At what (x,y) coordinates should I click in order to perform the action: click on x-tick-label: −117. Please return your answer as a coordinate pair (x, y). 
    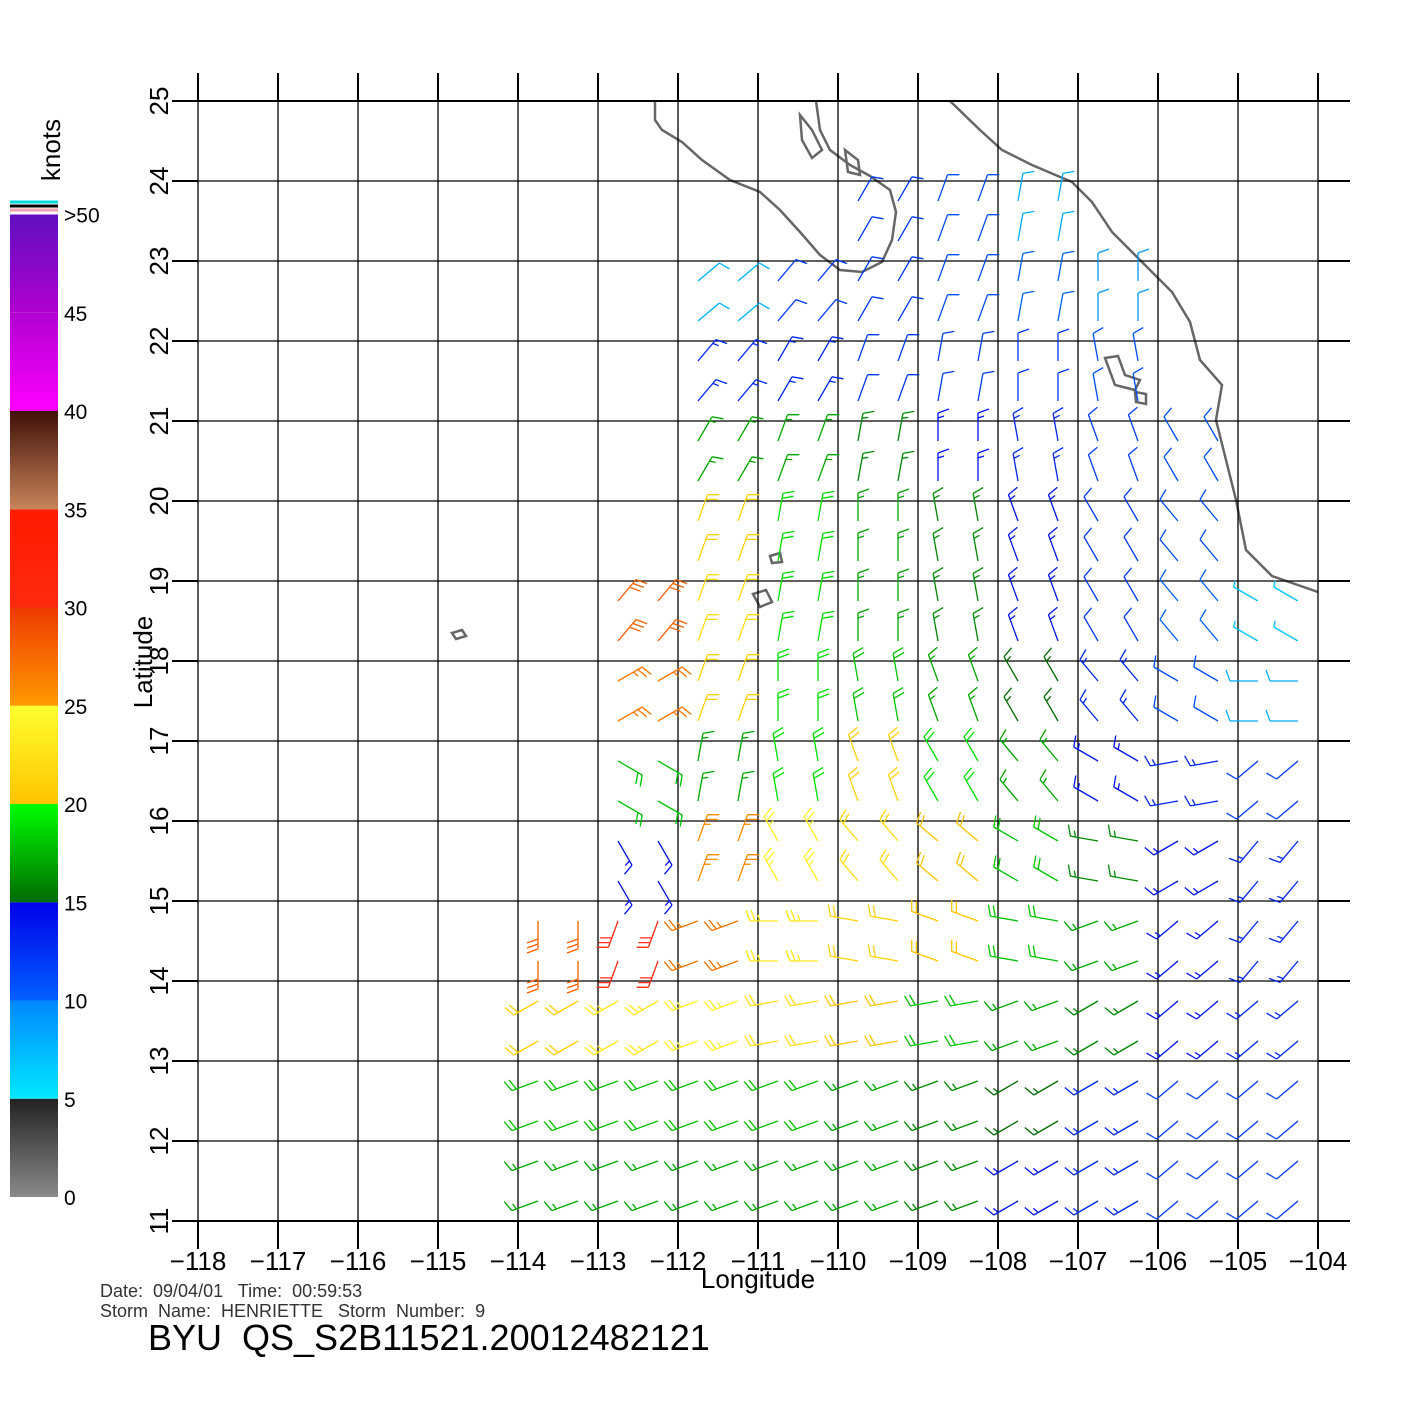
    Looking at the image, I should click on (278, 1261).